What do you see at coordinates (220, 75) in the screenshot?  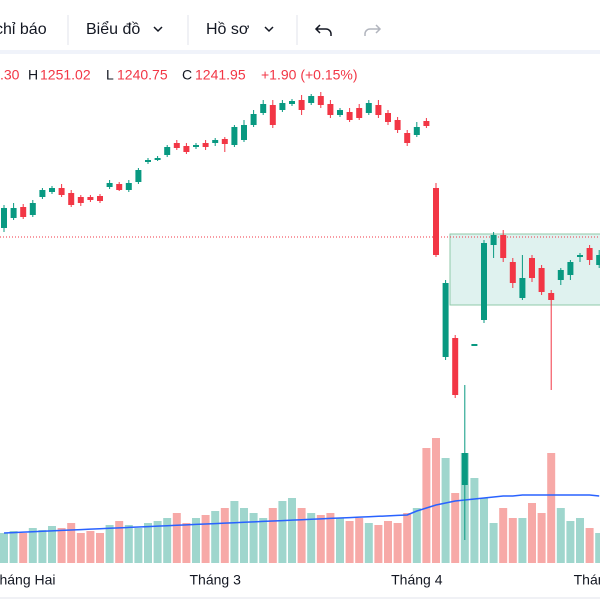 I see `legend-close: 1241.95` at bounding box center [220, 75].